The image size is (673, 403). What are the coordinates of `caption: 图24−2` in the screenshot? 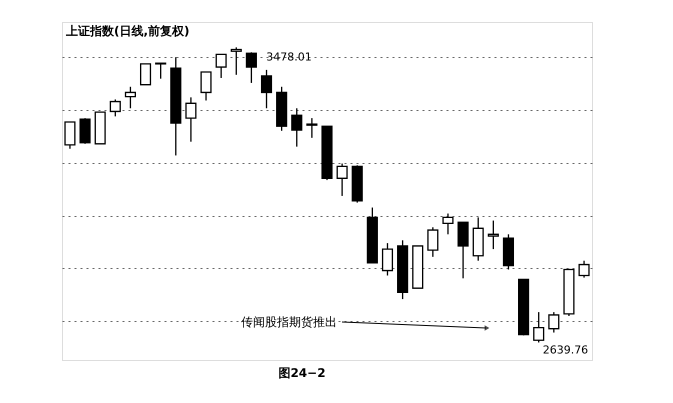 It's located at (302, 373).